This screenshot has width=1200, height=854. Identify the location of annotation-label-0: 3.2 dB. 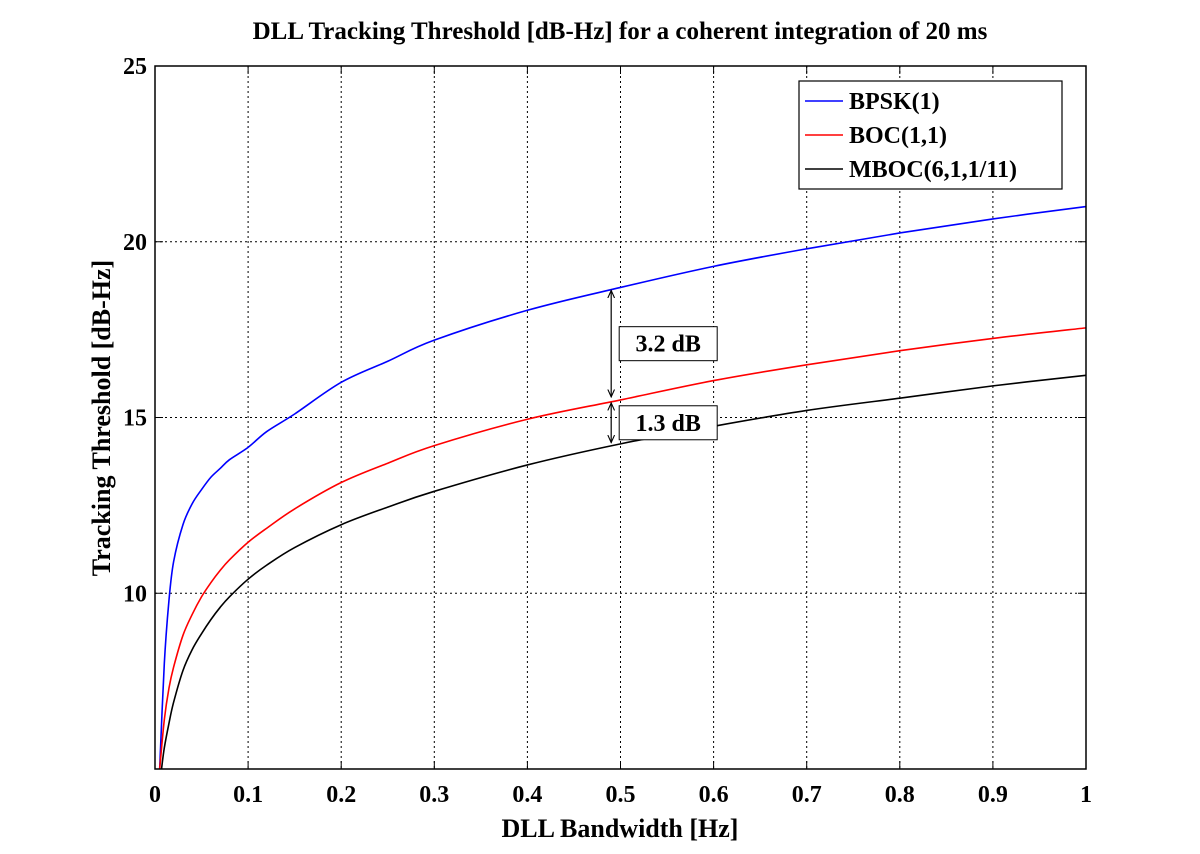
(668, 345).